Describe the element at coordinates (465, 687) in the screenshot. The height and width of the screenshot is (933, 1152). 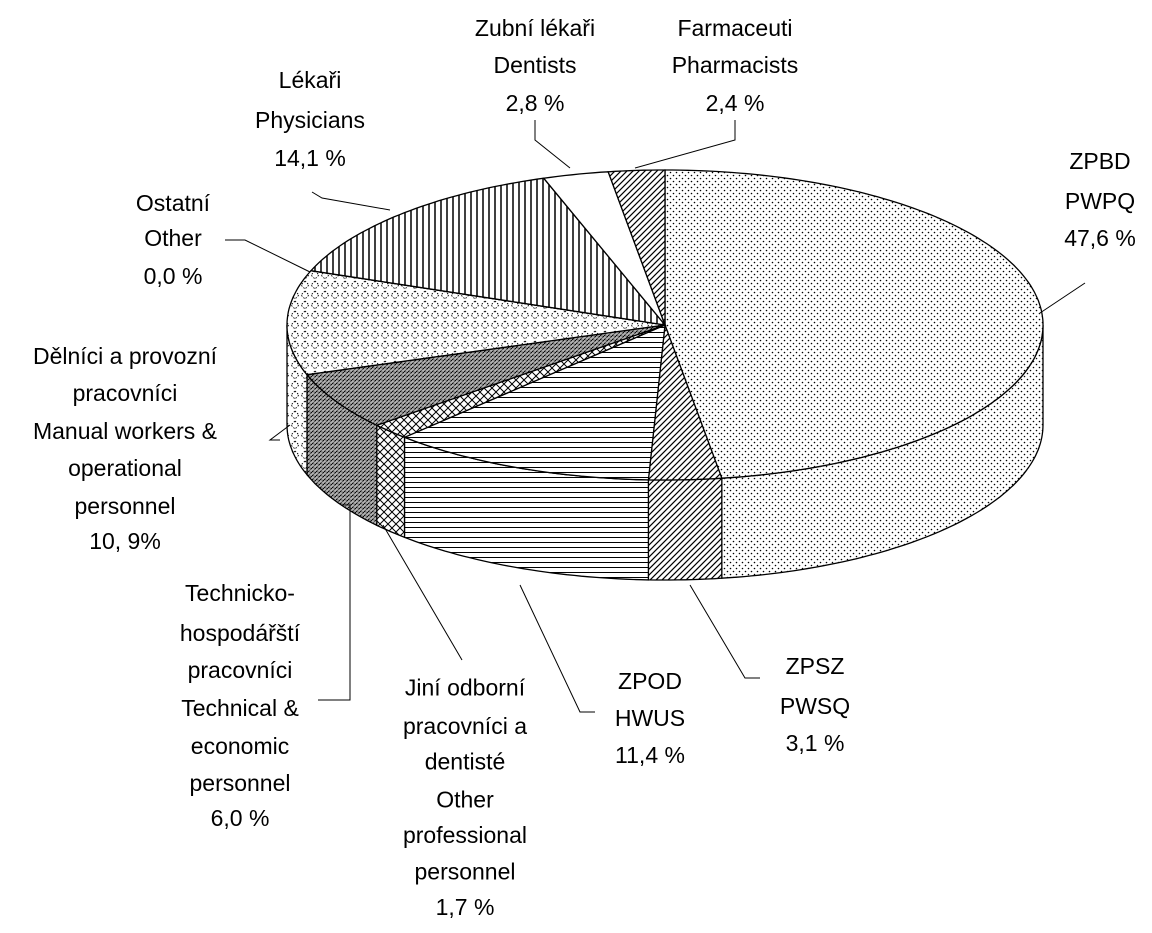
I see `slice-label: Jiní odborní` at that location.